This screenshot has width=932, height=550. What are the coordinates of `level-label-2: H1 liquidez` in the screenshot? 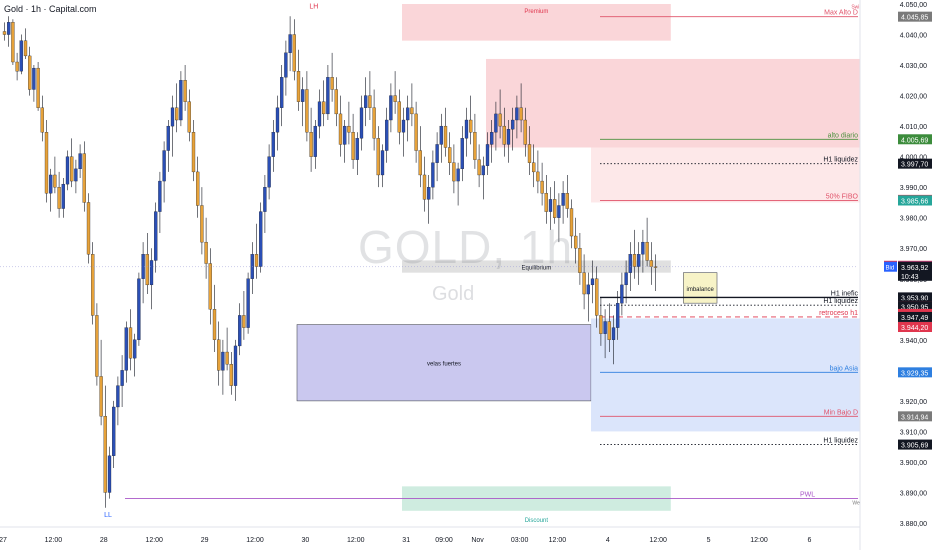 It's located at (840, 160).